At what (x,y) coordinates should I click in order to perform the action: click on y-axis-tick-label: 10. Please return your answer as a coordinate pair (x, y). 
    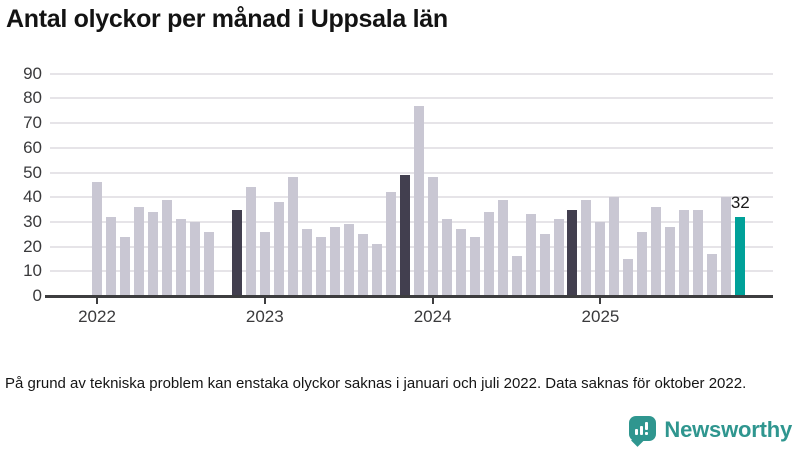
    Looking at the image, I should click on (32, 271).